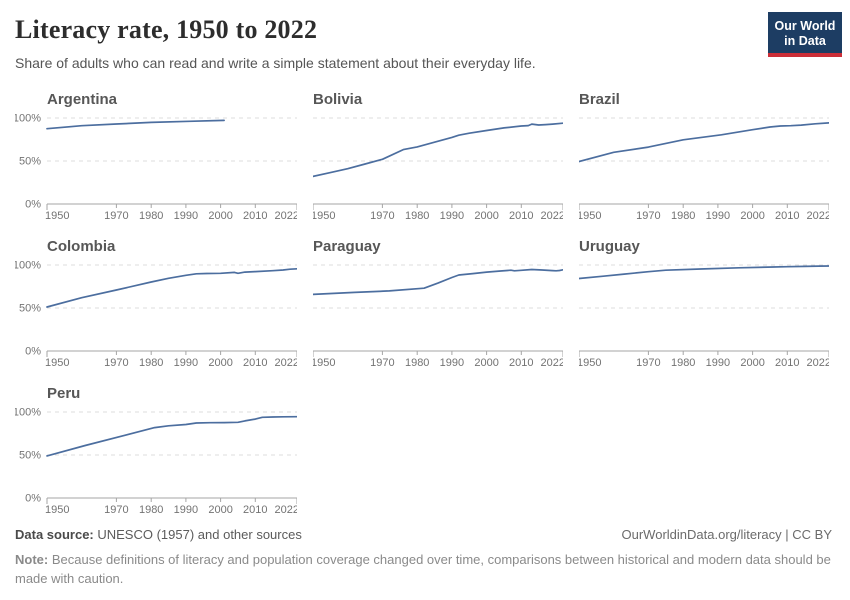 The image size is (850, 600). I want to click on footer-note-label: Note:, so click(32, 559).